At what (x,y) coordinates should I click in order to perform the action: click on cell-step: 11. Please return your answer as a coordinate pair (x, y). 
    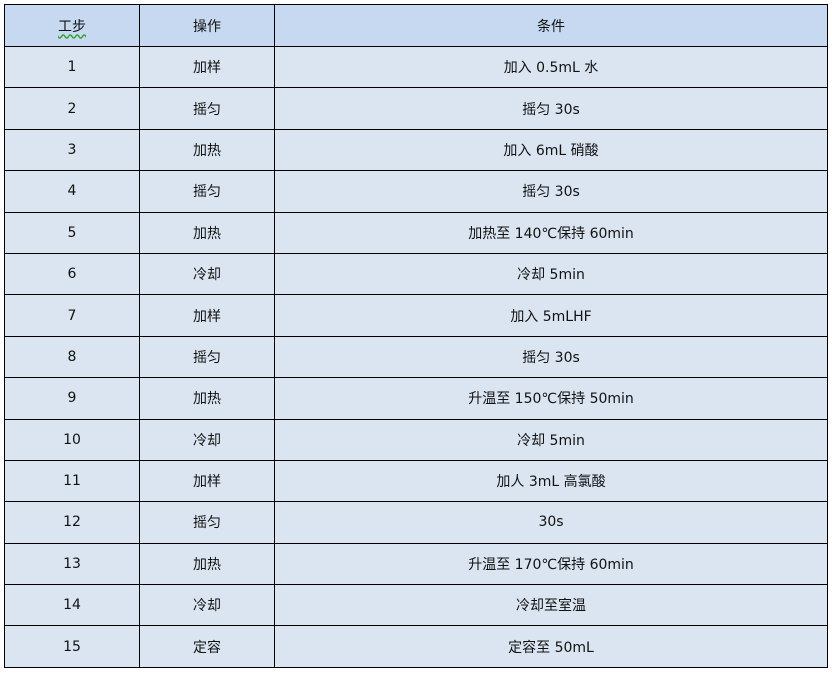
    Looking at the image, I should click on (72, 481).